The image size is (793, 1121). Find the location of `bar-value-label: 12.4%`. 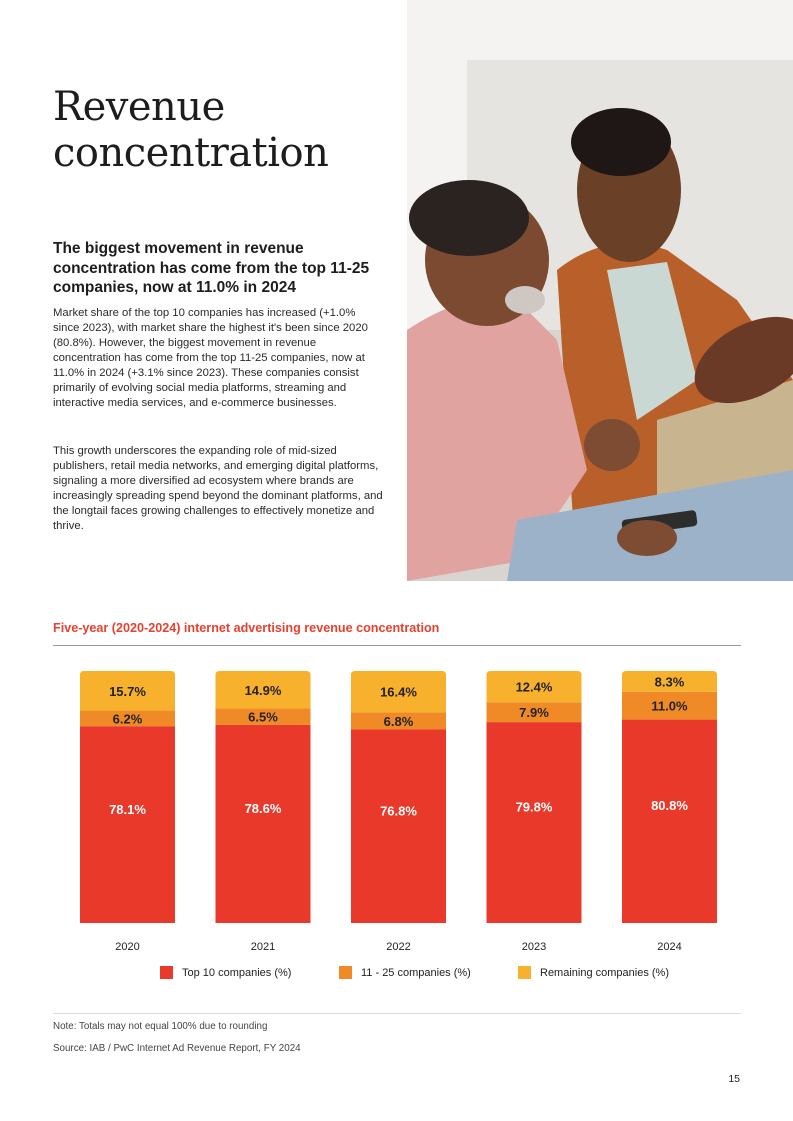

bar-value-label: 12.4% is located at coordinates (534, 687).